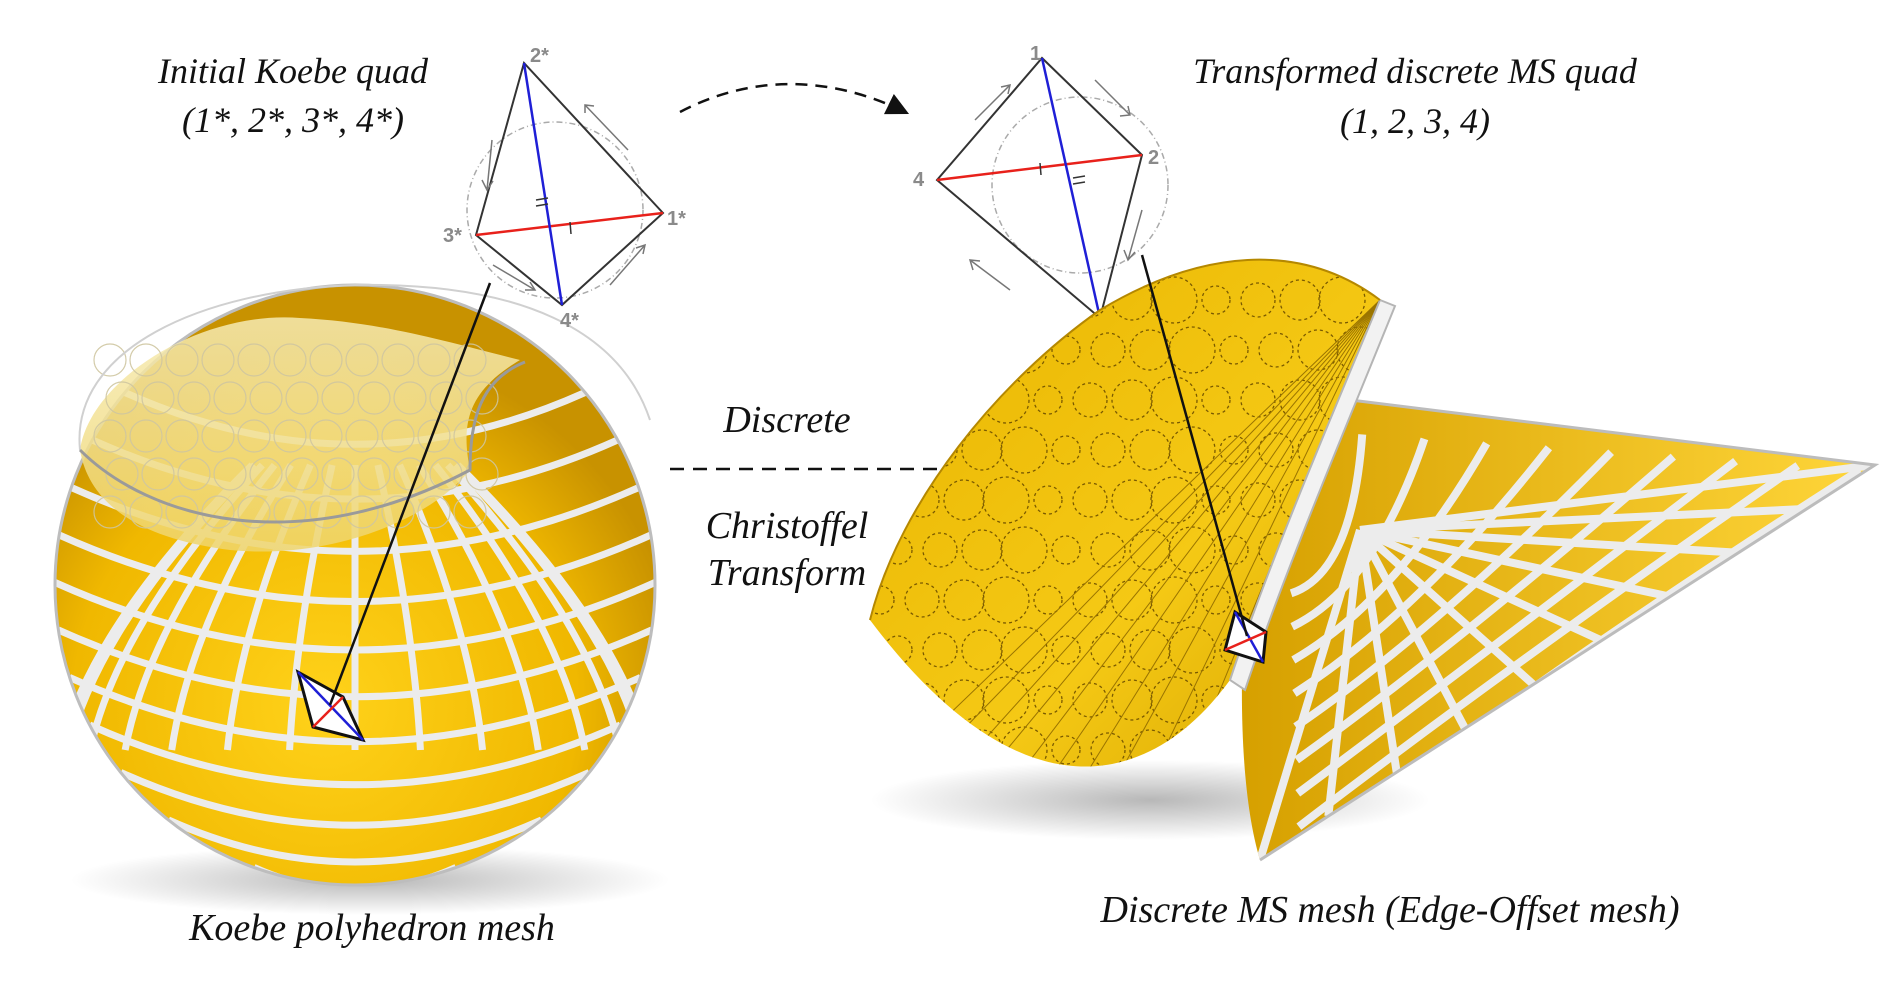 The image size is (1904, 991). I want to click on transformed-quad-title: Transformed discrete MS quad, so click(1415, 71).